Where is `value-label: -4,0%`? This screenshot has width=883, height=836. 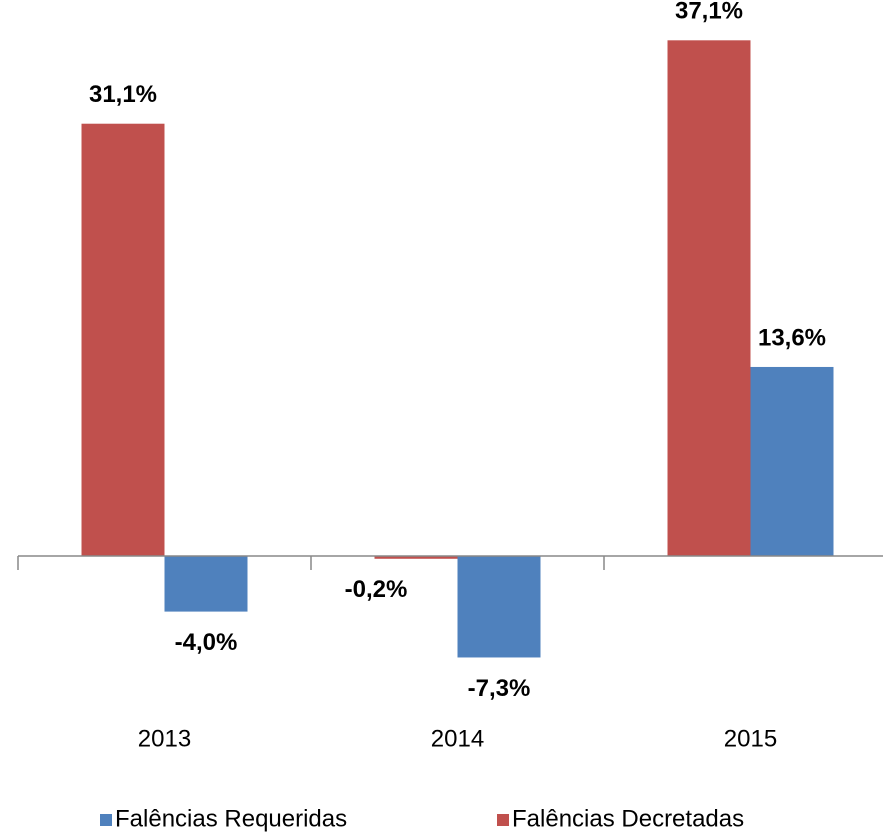 value-label: -4,0% is located at coordinates (206, 642).